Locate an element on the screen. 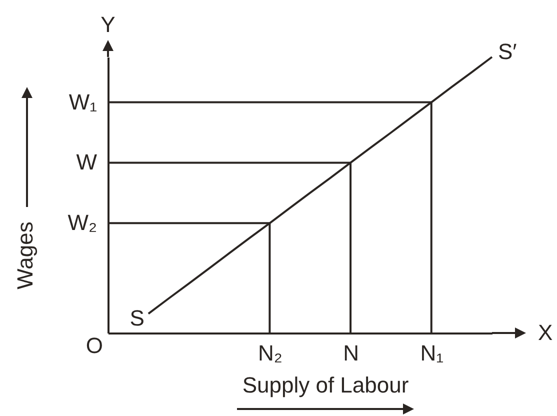 Image resolution: width=557 pixels, height=416 pixels. x-tick-label: N₂ is located at coordinates (270, 353).